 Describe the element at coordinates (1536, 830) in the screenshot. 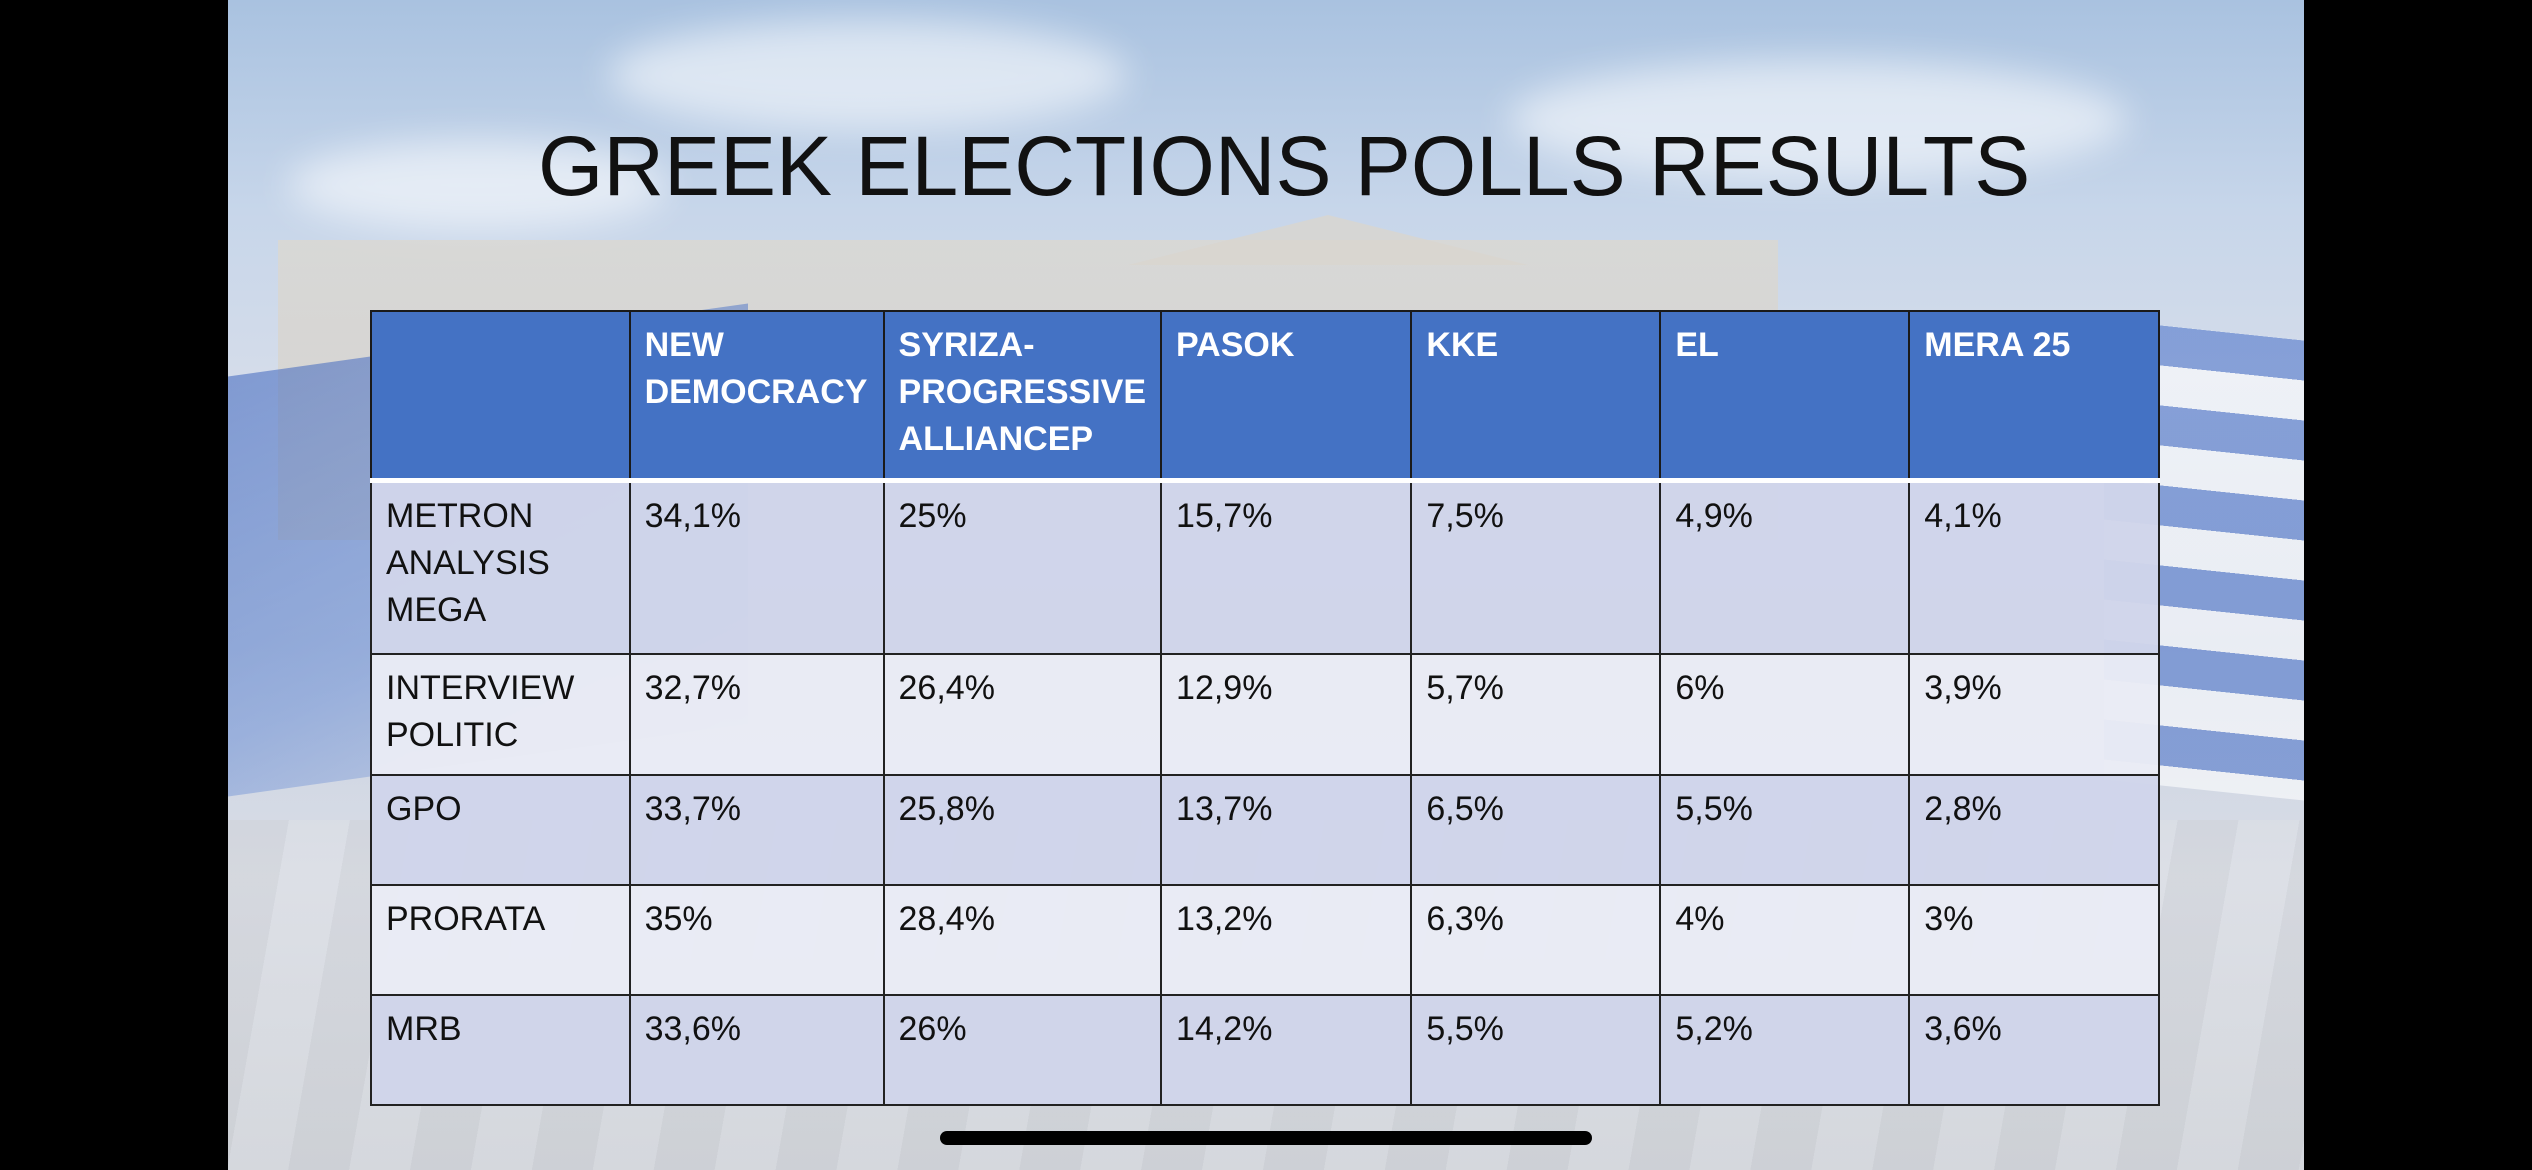

I see `value-cell: 6,5%` at that location.